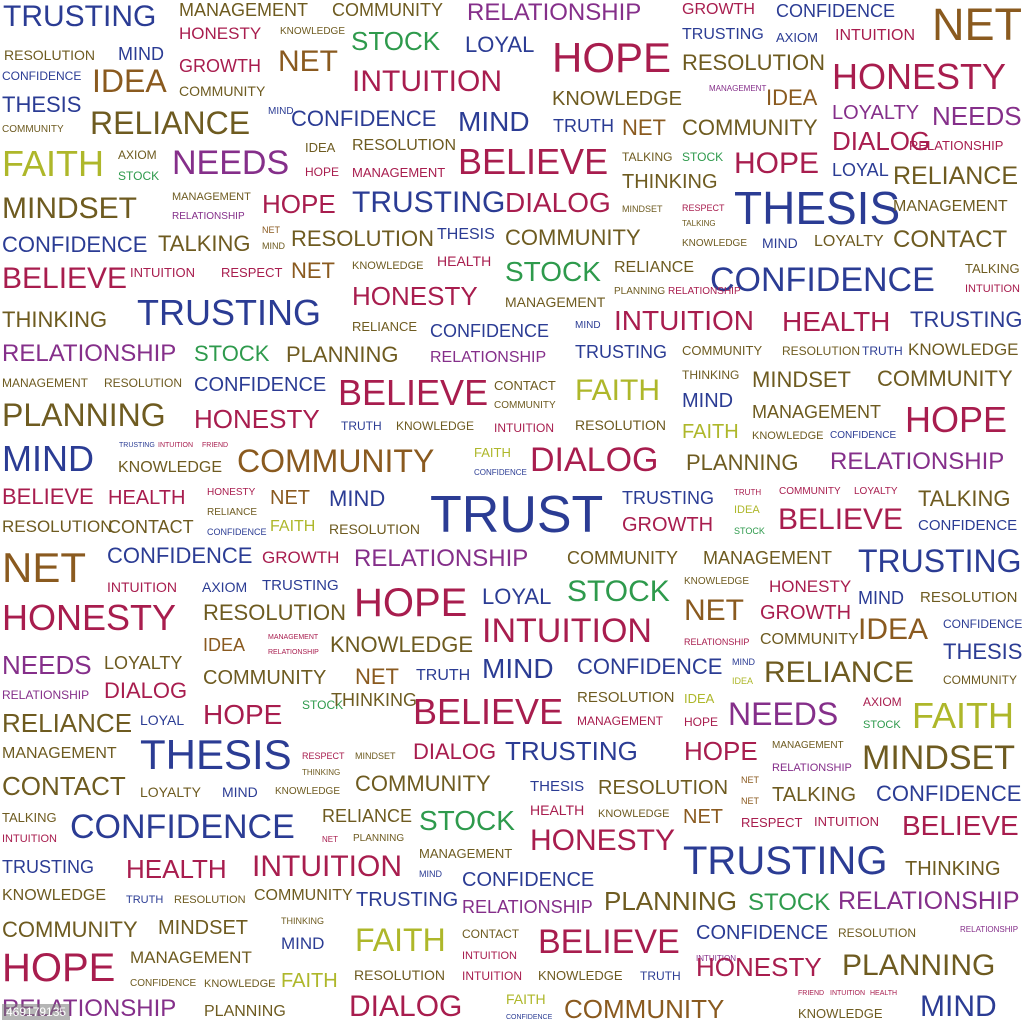 This screenshot has height=1024, width=1024. Describe the element at coordinates (500, 44) in the screenshot. I see `cloud-word: LOYAL` at that location.